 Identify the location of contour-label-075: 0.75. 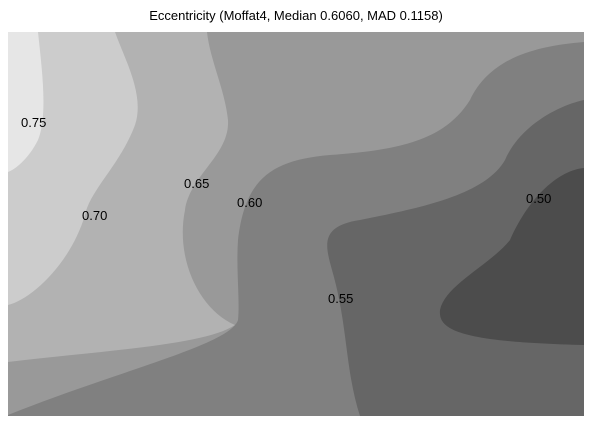
(33, 122).